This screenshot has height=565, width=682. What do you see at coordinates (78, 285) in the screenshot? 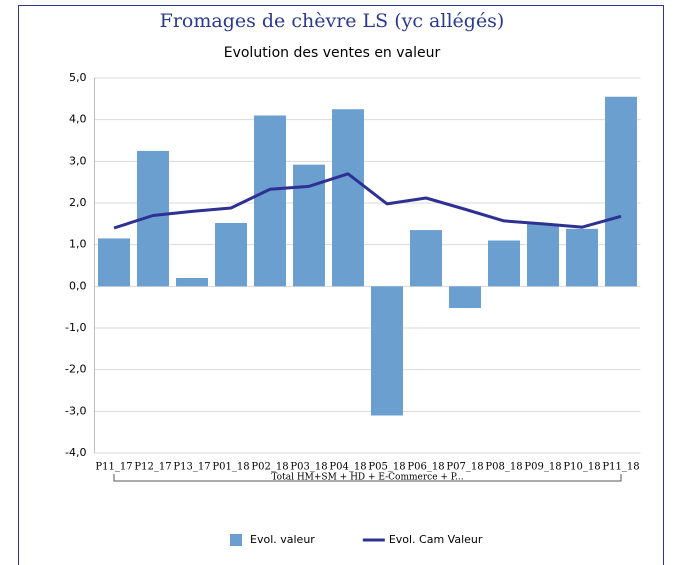
I see `y-tick-label: 0,0` at bounding box center [78, 285].